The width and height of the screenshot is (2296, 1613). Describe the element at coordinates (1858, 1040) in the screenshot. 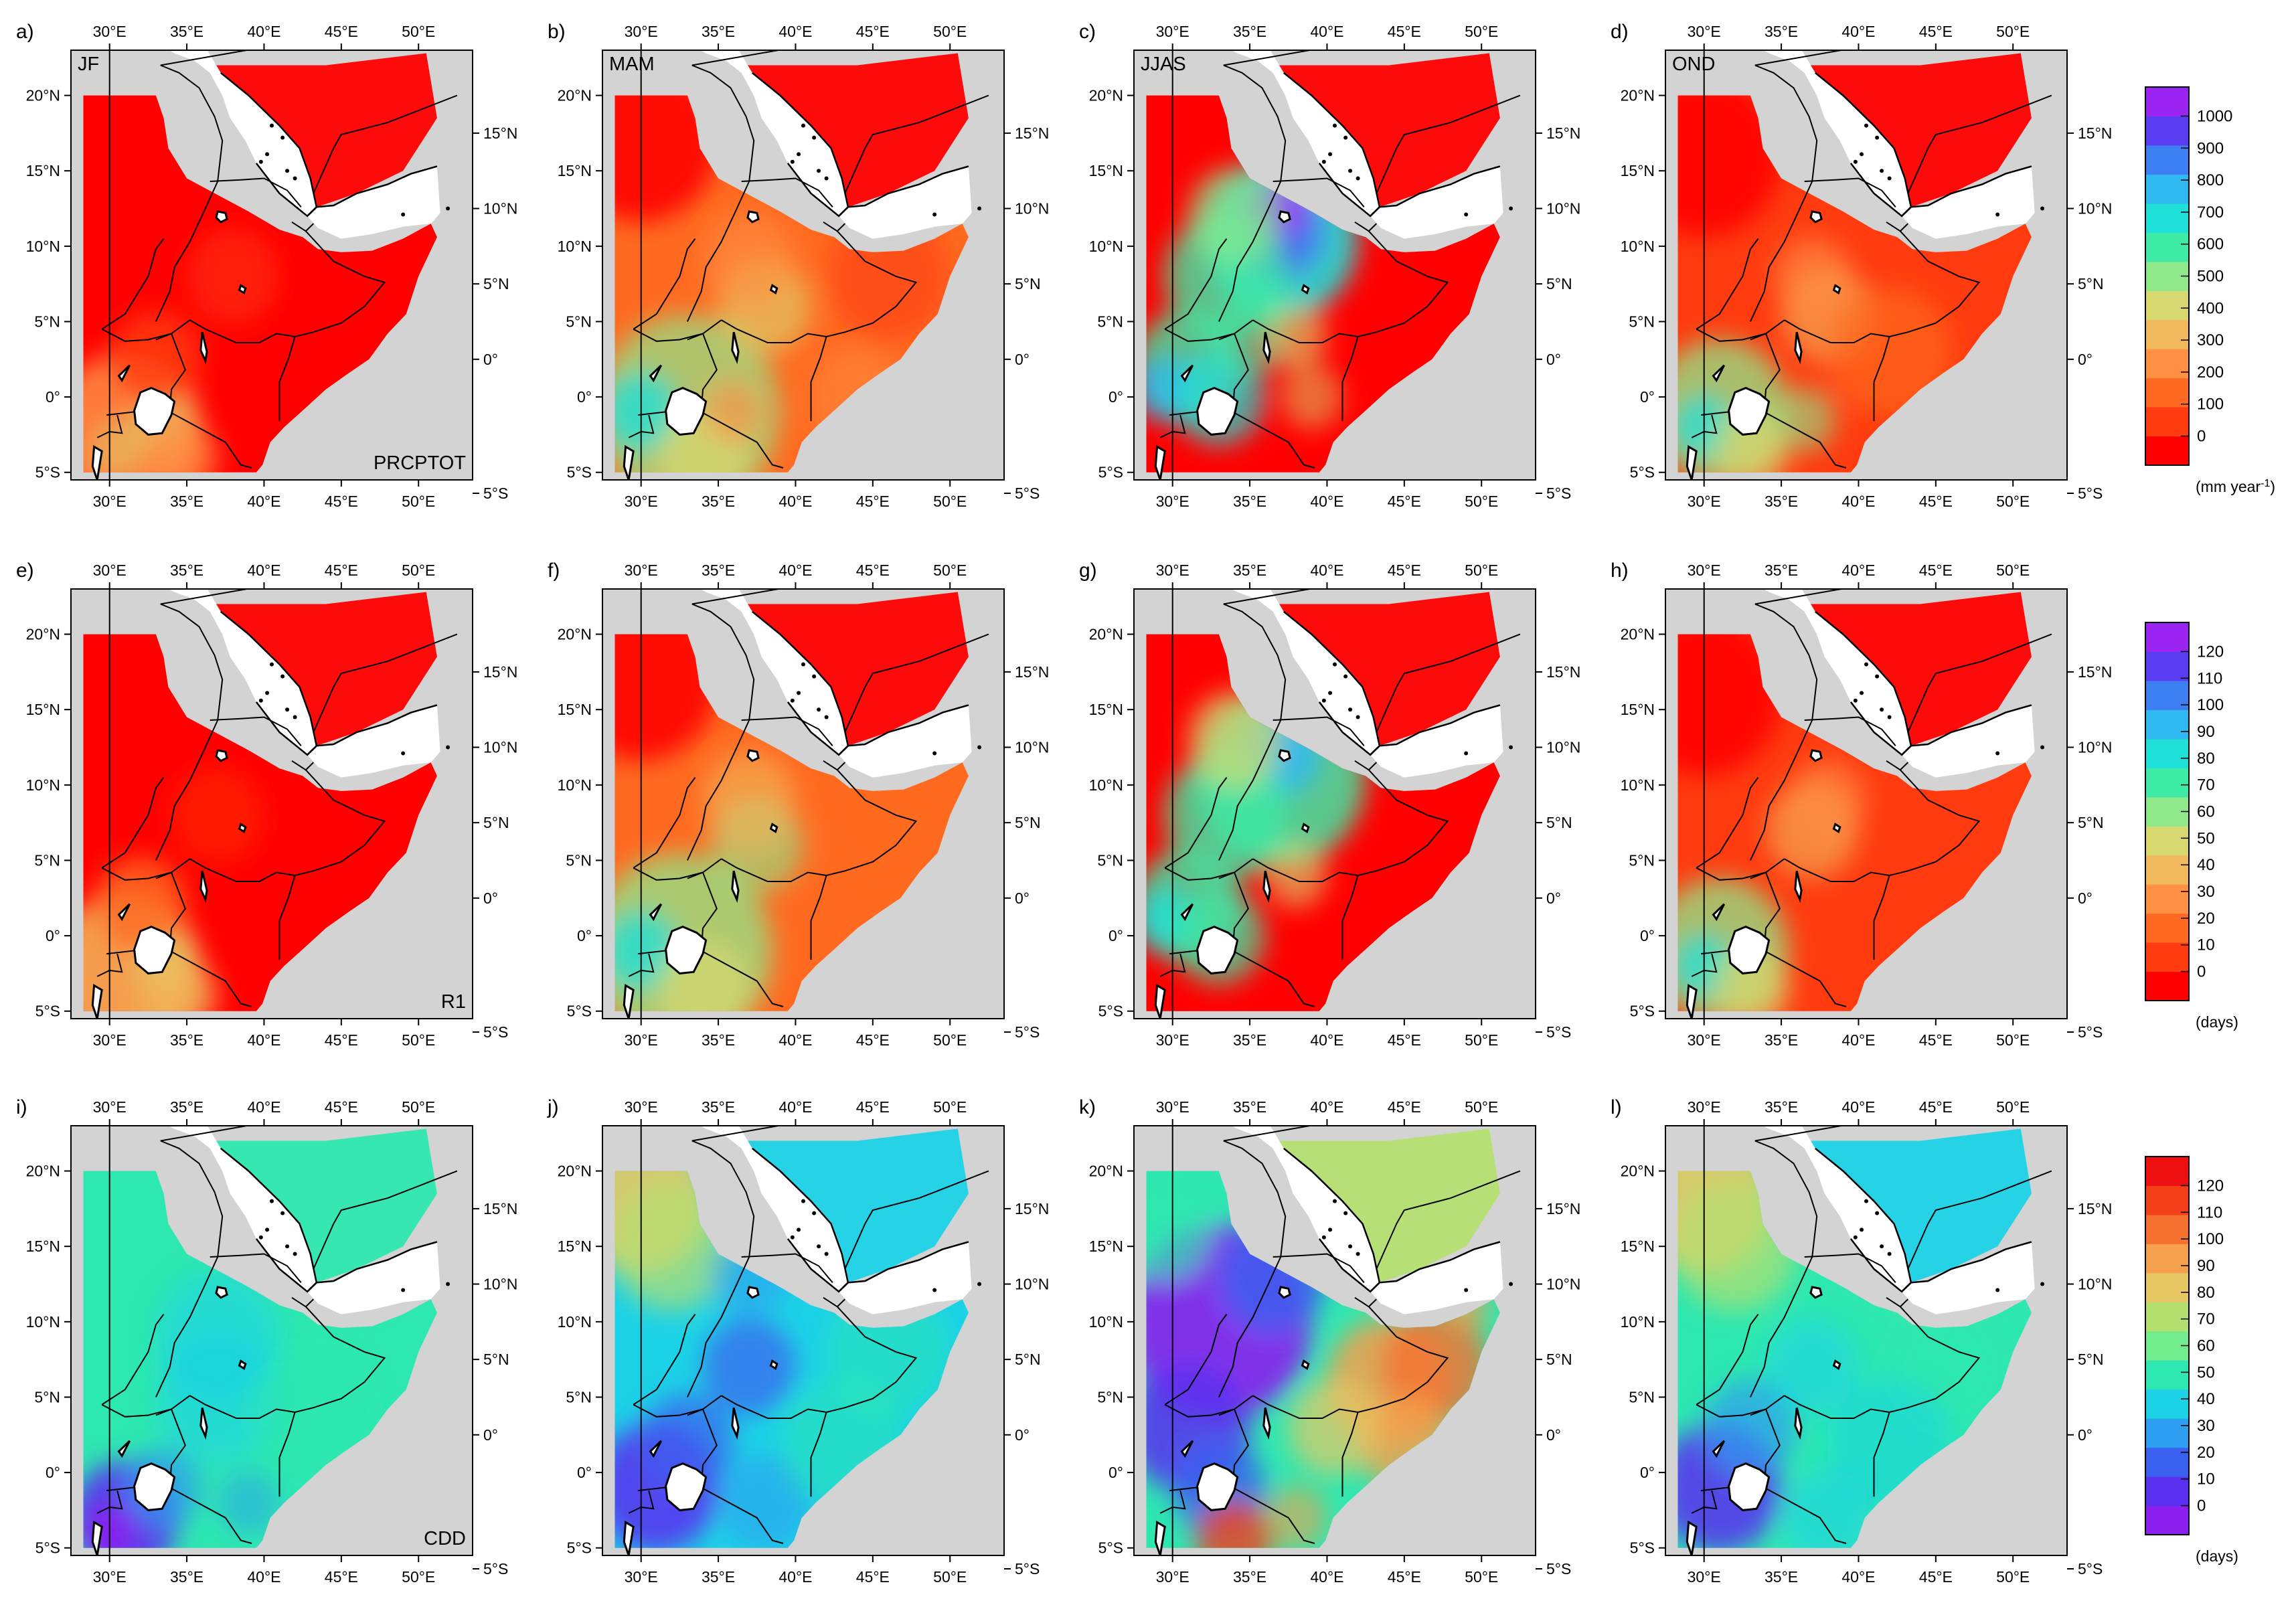

I see `lon-tick-label-bottom: 40°E` at that location.